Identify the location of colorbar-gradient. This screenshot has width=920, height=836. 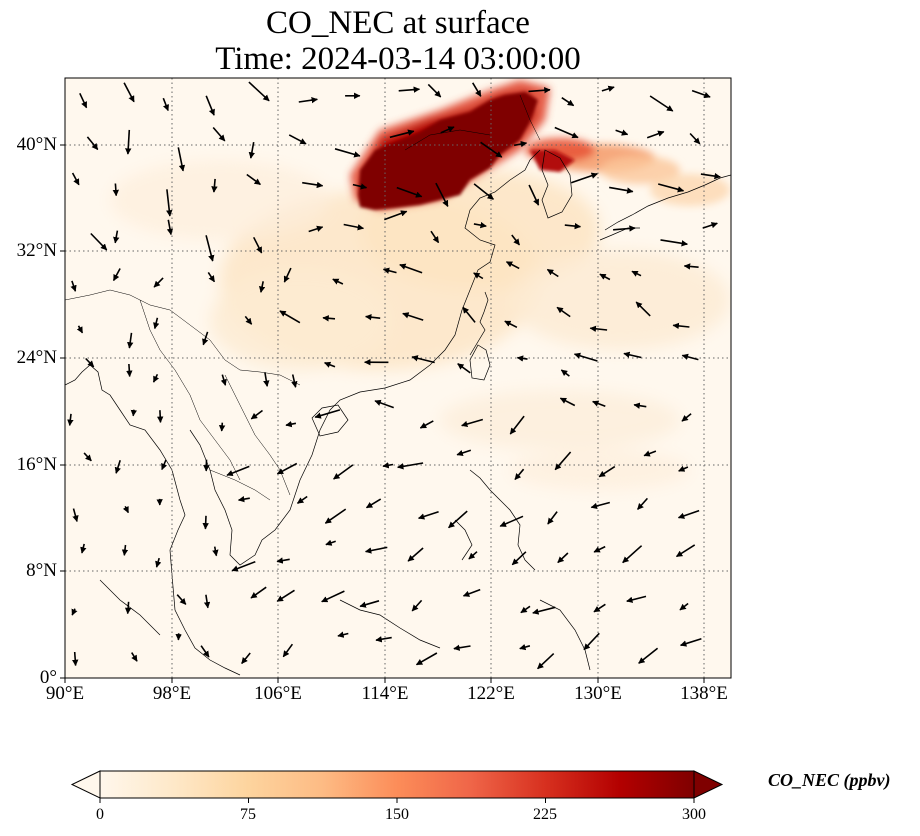
(397, 784).